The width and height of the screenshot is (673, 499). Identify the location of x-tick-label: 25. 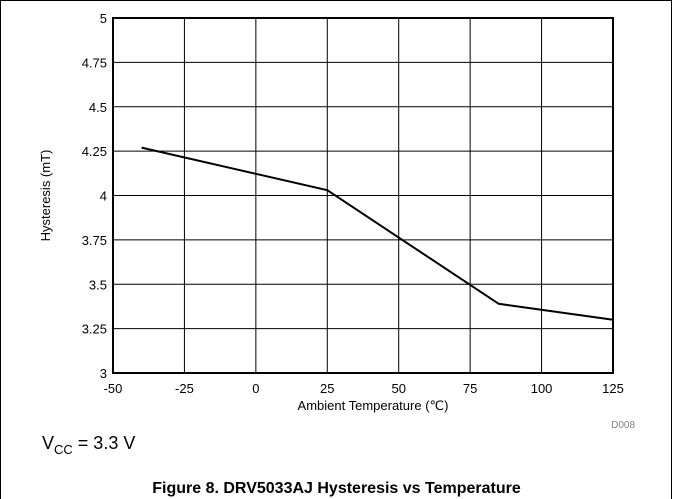
(327, 388).